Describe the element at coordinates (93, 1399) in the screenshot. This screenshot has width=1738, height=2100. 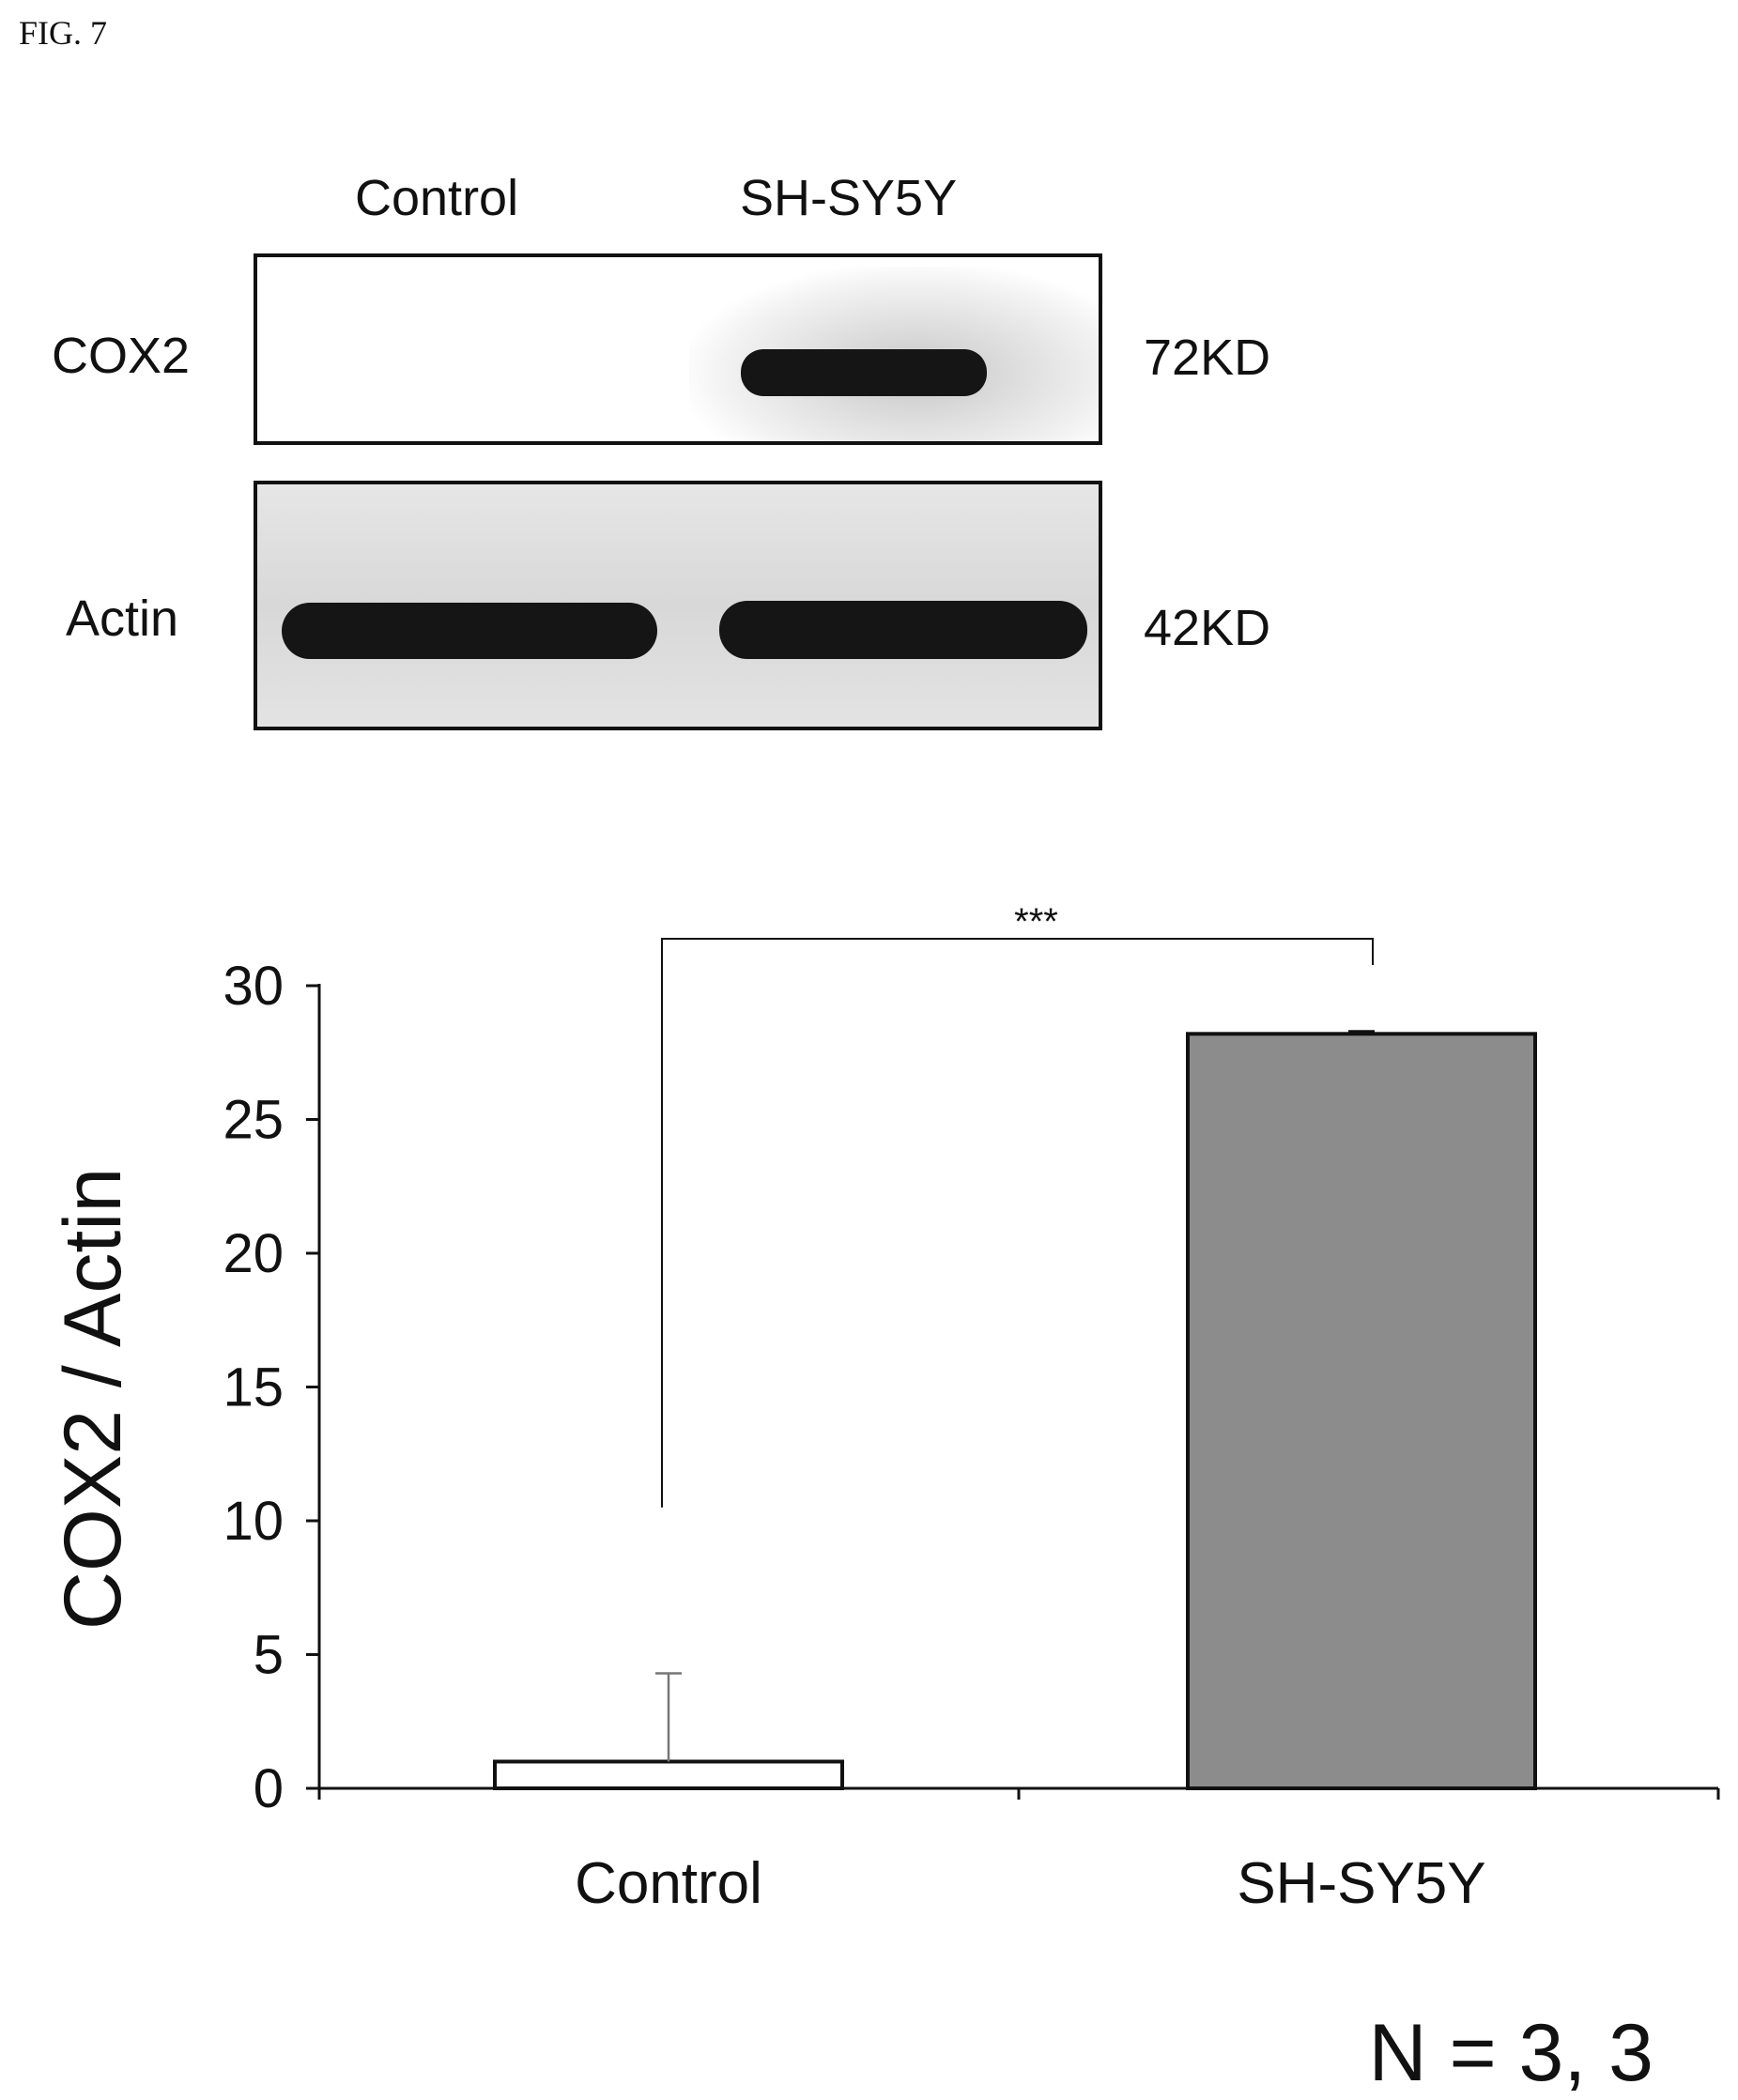
I see `y-axis-title: COX2 / Actin` at that location.